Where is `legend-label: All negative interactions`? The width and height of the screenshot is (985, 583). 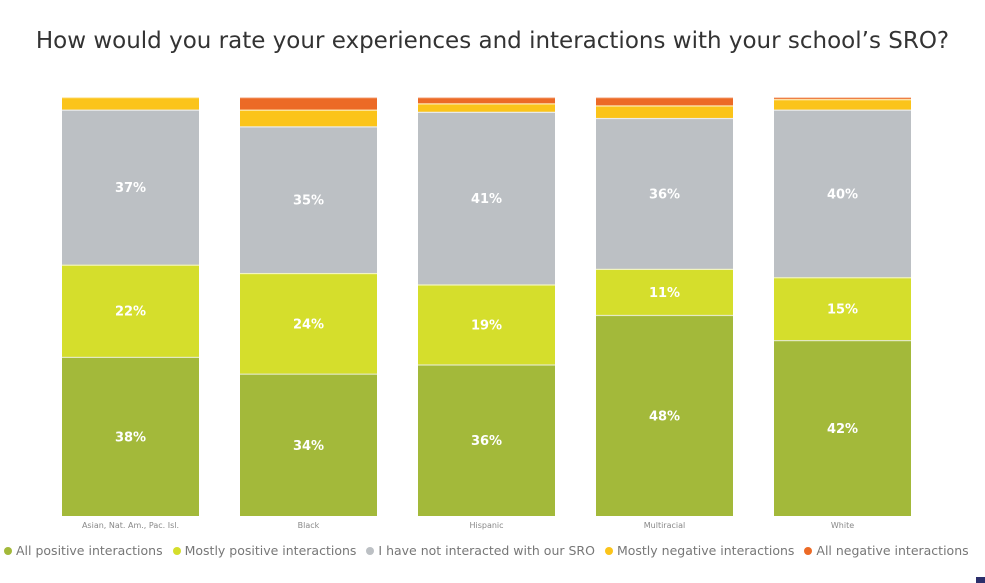 legend-label: All negative interactions is located at coordinates (892, 550).